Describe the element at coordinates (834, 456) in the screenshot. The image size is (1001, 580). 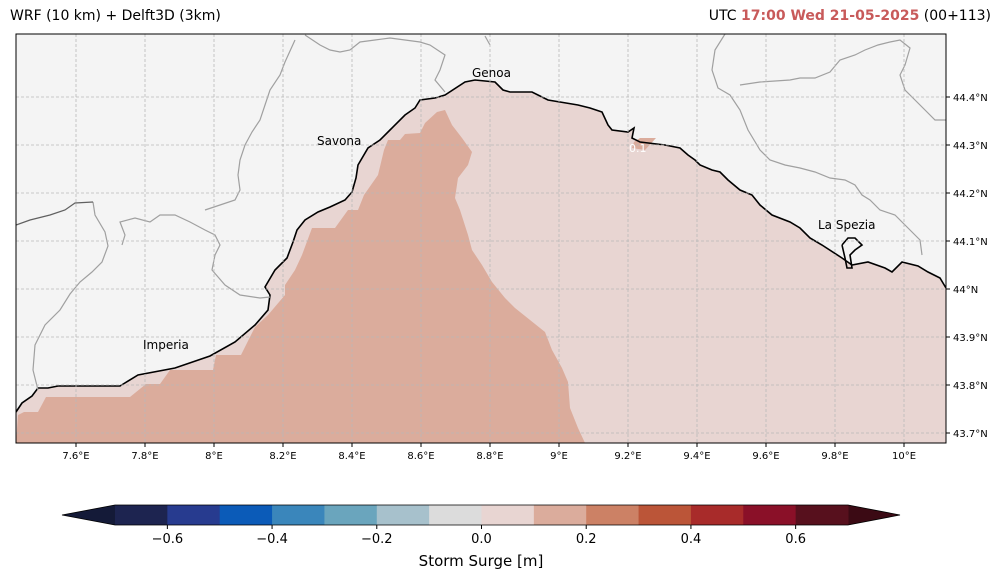
I see `longitude-tick-label: 9.8°E` at that location.